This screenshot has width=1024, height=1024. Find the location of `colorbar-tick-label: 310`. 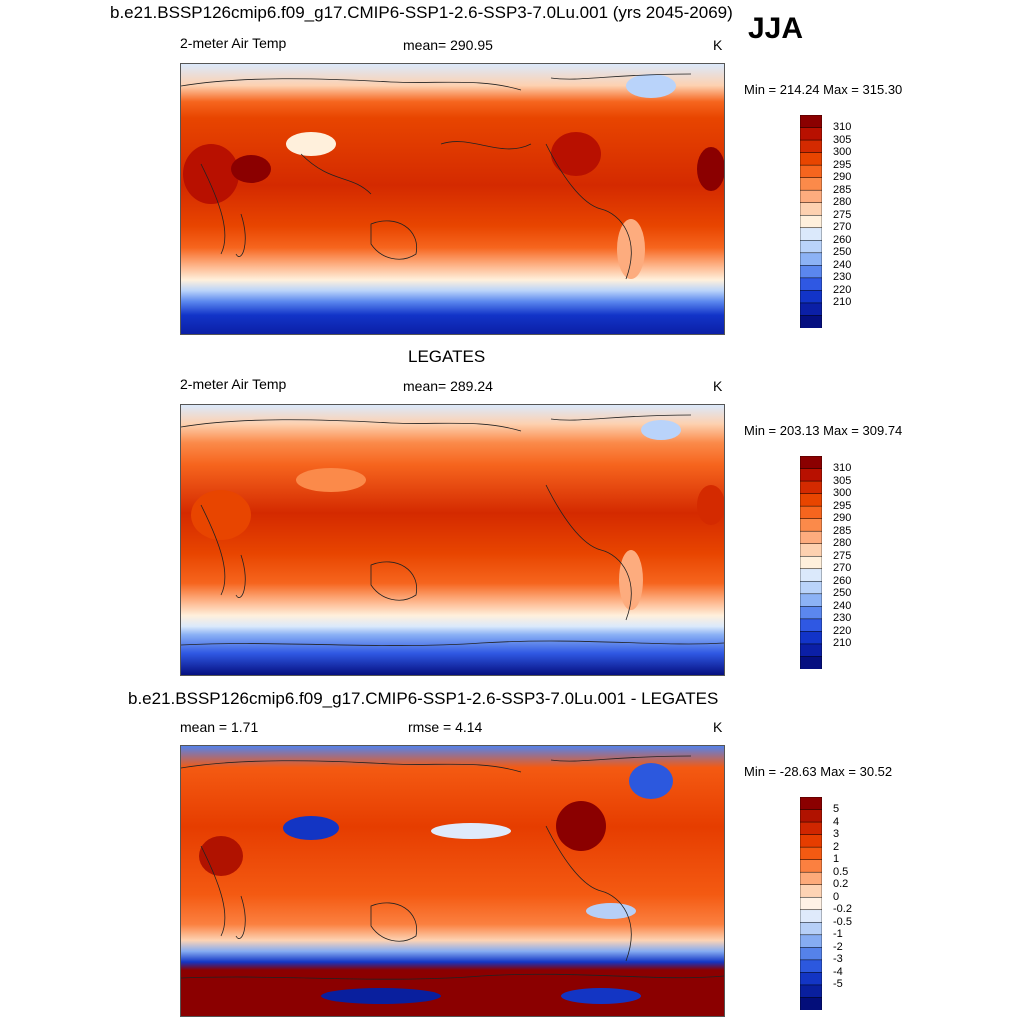

colorbar-tick-label: 310 is located at coordinates (842, 127).